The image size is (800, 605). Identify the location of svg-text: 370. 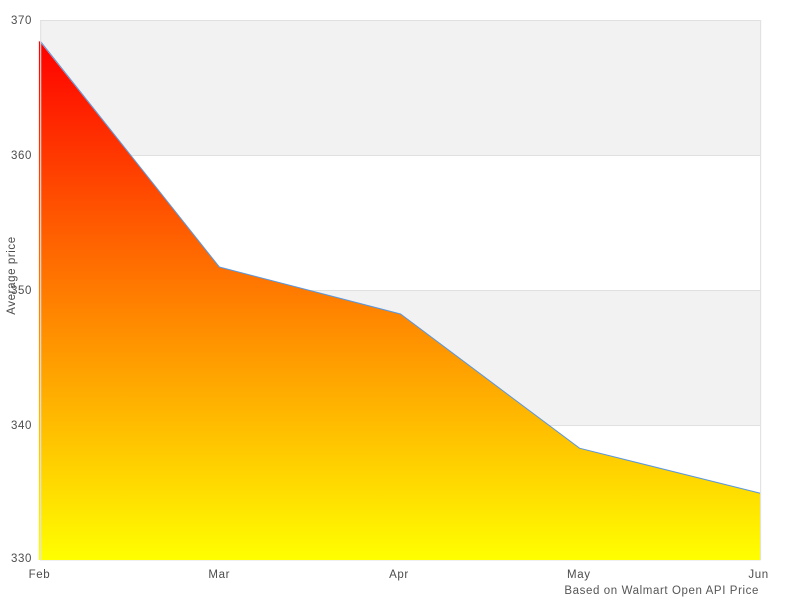
(21, 21).